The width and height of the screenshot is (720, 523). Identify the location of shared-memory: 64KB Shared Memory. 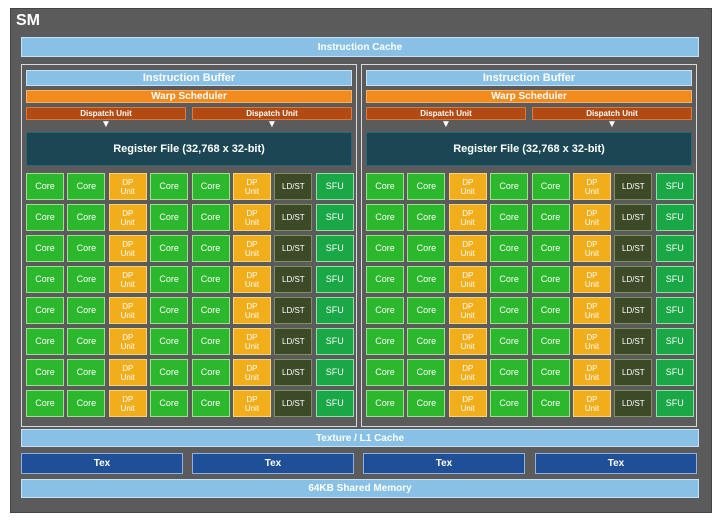
(360, 488).